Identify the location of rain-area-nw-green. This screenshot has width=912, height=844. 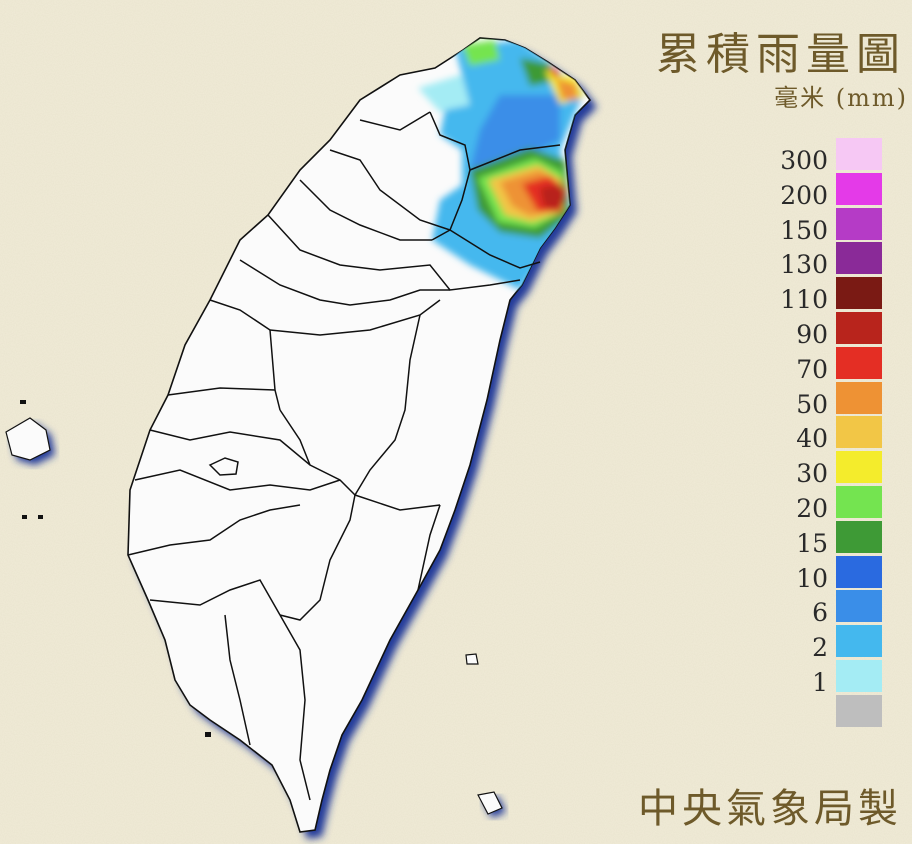
(481, 53).